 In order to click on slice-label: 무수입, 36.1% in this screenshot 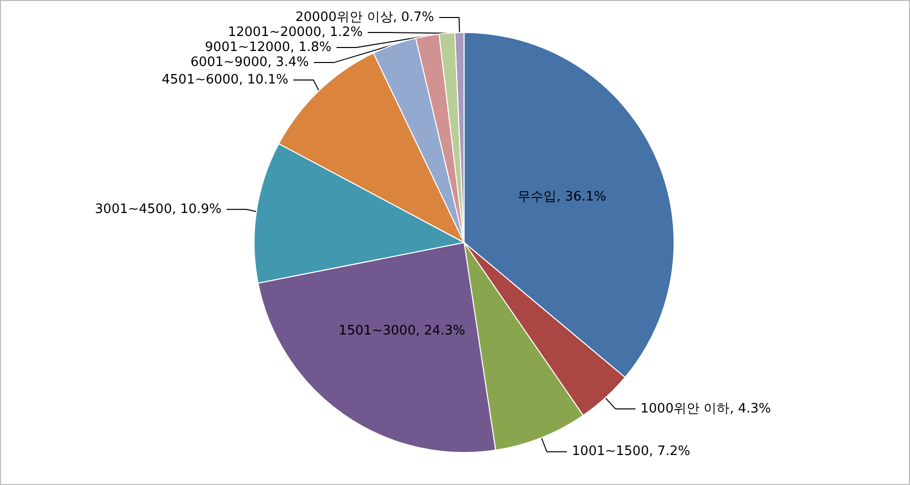, I will do `click(562, 196)`.